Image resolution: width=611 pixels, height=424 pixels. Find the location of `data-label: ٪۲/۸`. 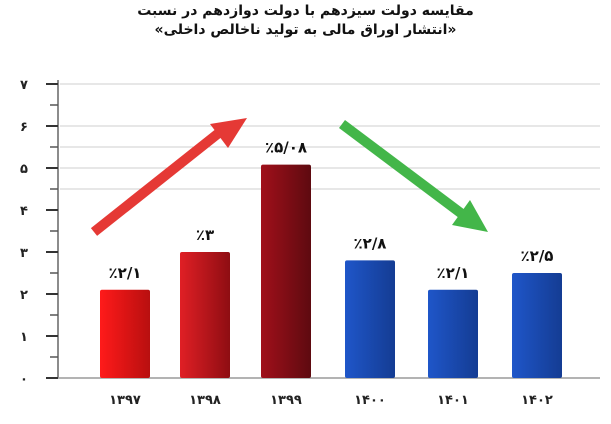

data-label: ٪۲/۸ is located at coordinates (370, 243).